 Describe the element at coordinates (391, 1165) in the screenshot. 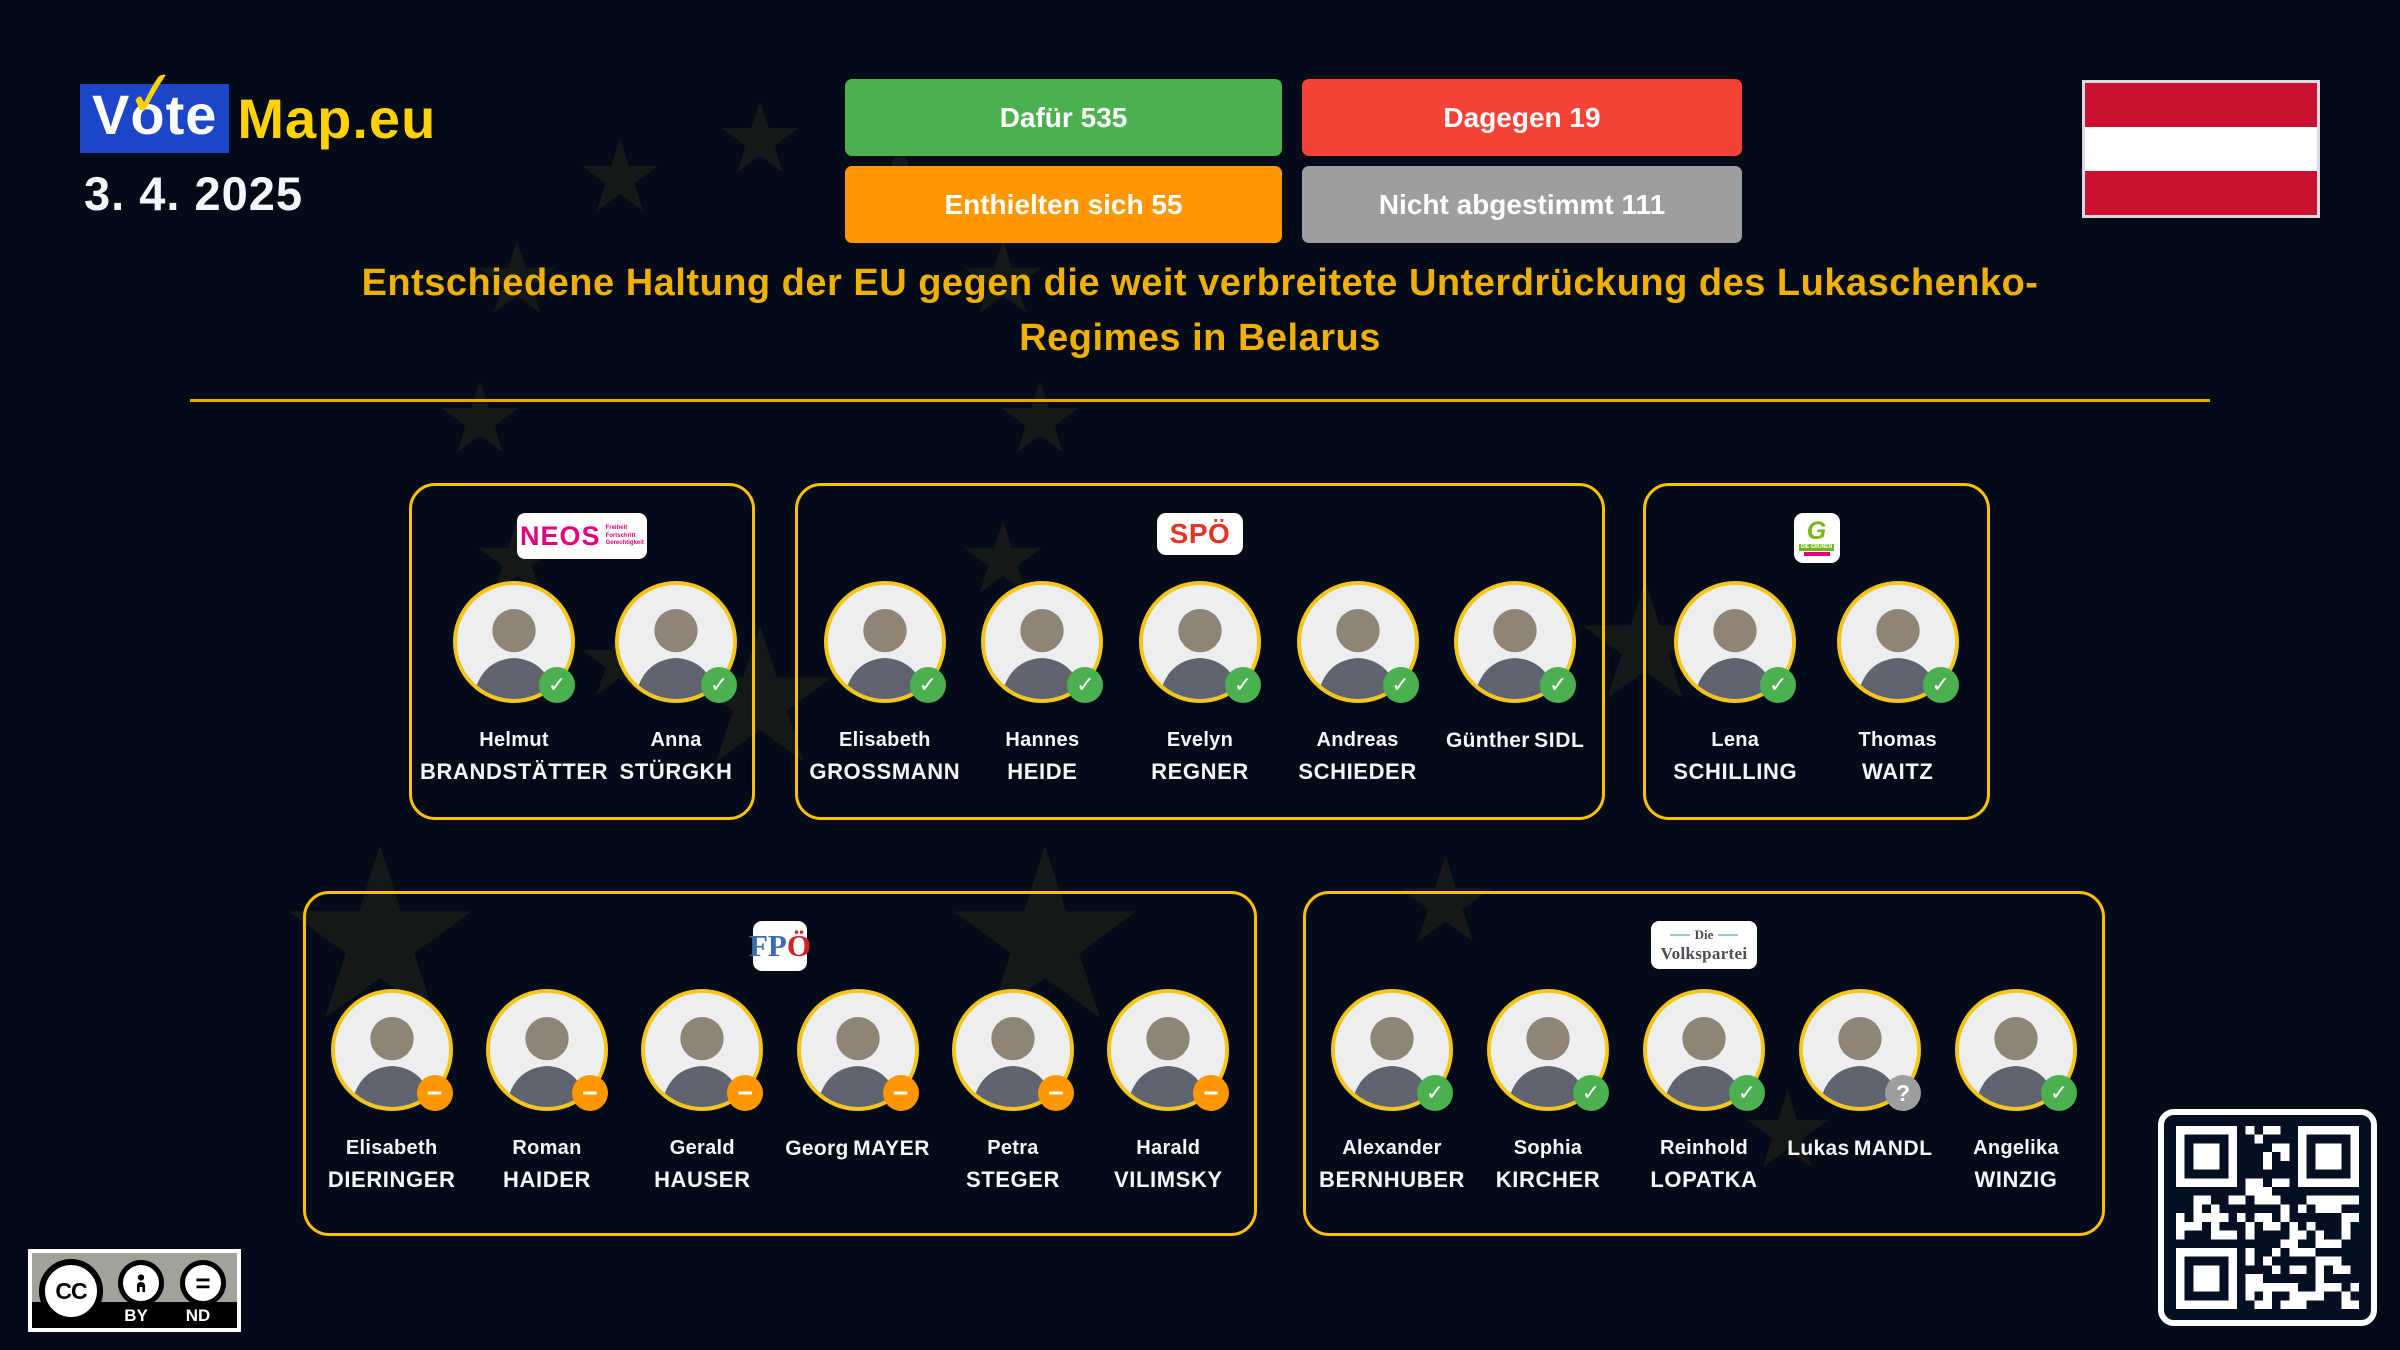

I see `member-name: Elisabeth DIERINGER` at that location.